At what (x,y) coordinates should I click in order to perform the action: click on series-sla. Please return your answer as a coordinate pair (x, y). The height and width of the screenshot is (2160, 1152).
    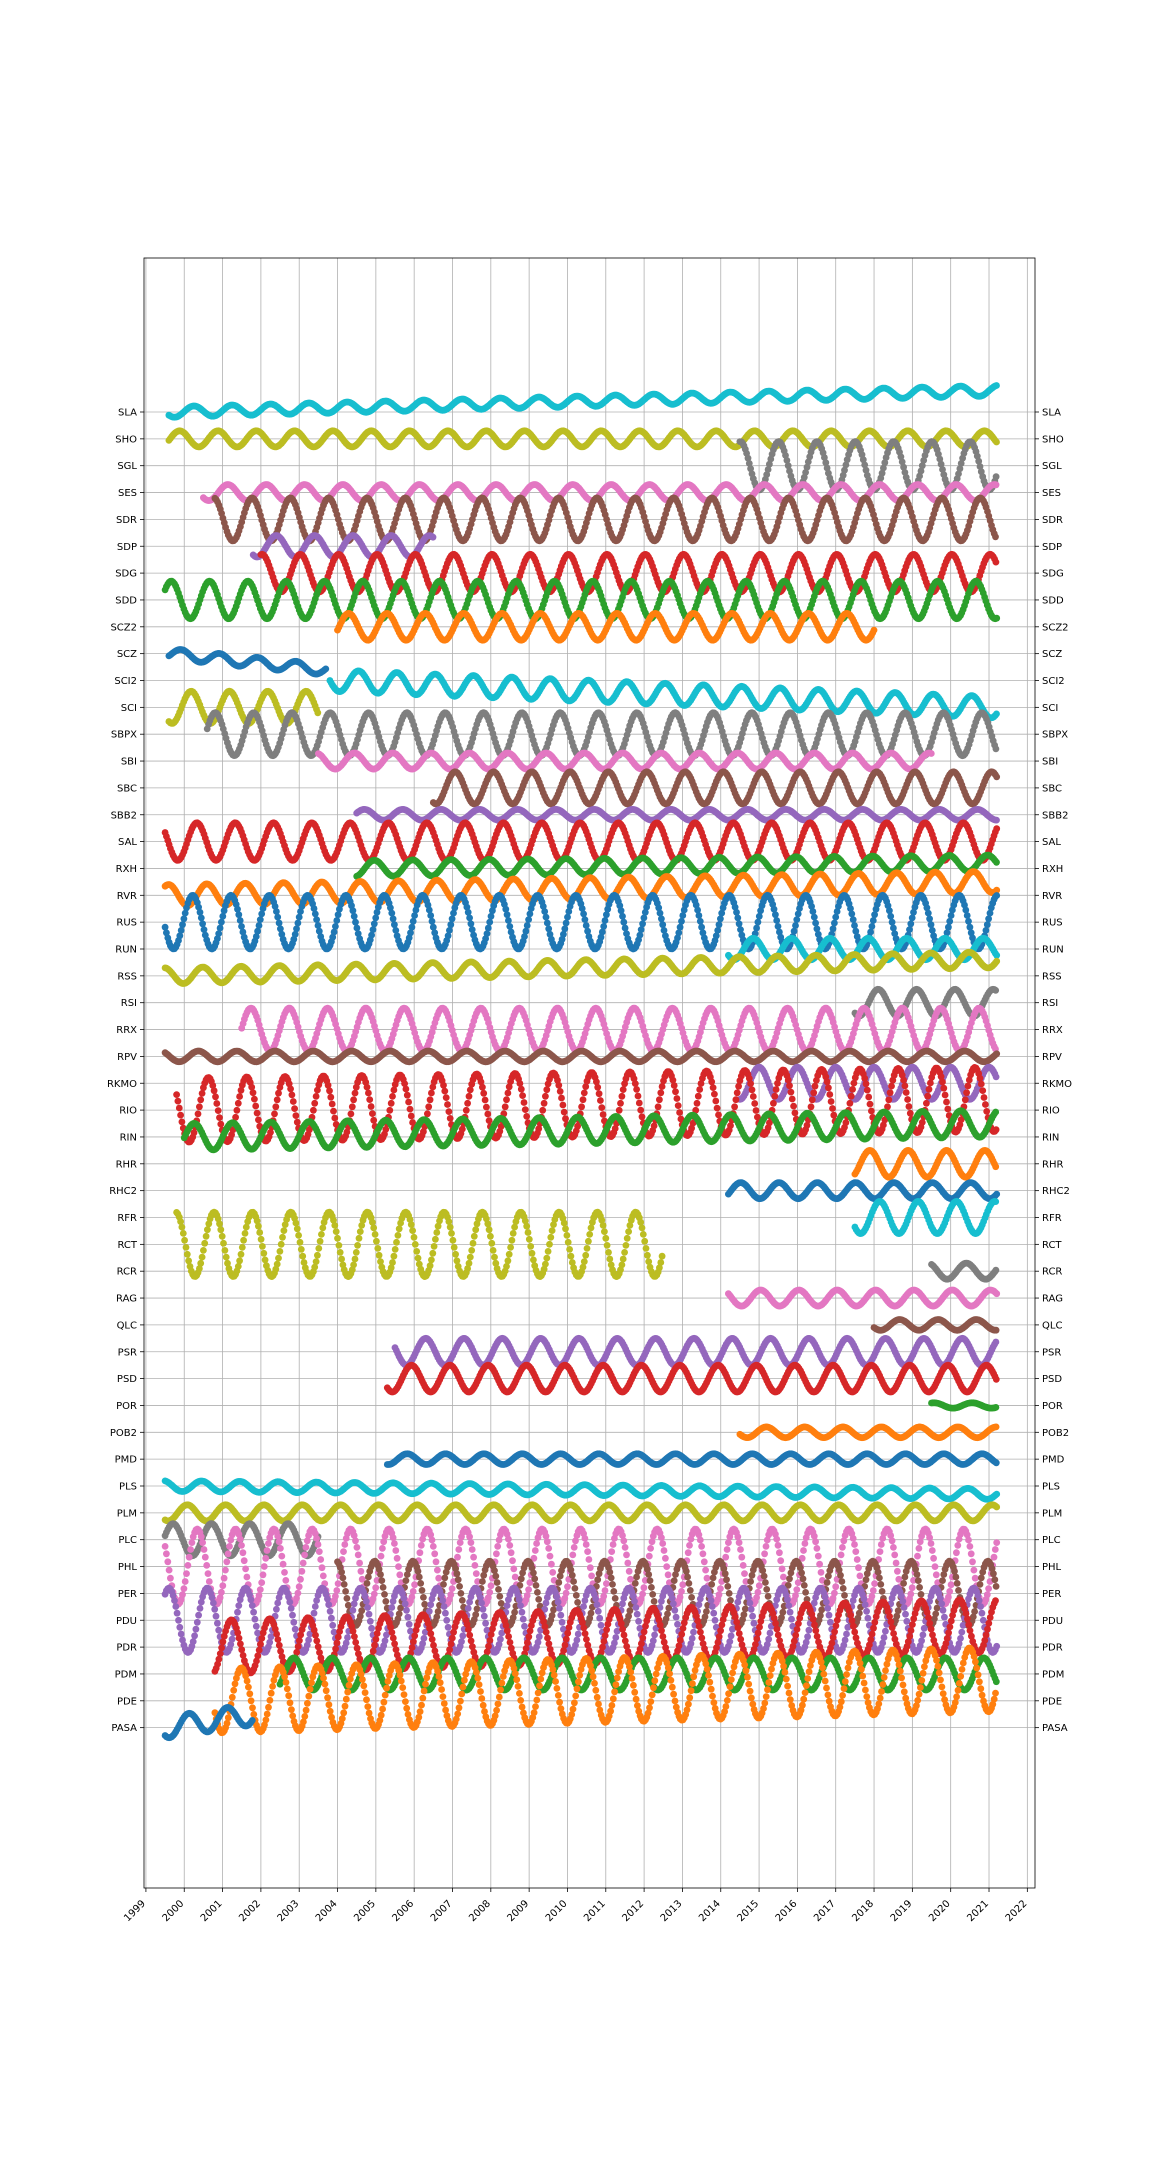
    Looking at the image, I should click on (582, 401).